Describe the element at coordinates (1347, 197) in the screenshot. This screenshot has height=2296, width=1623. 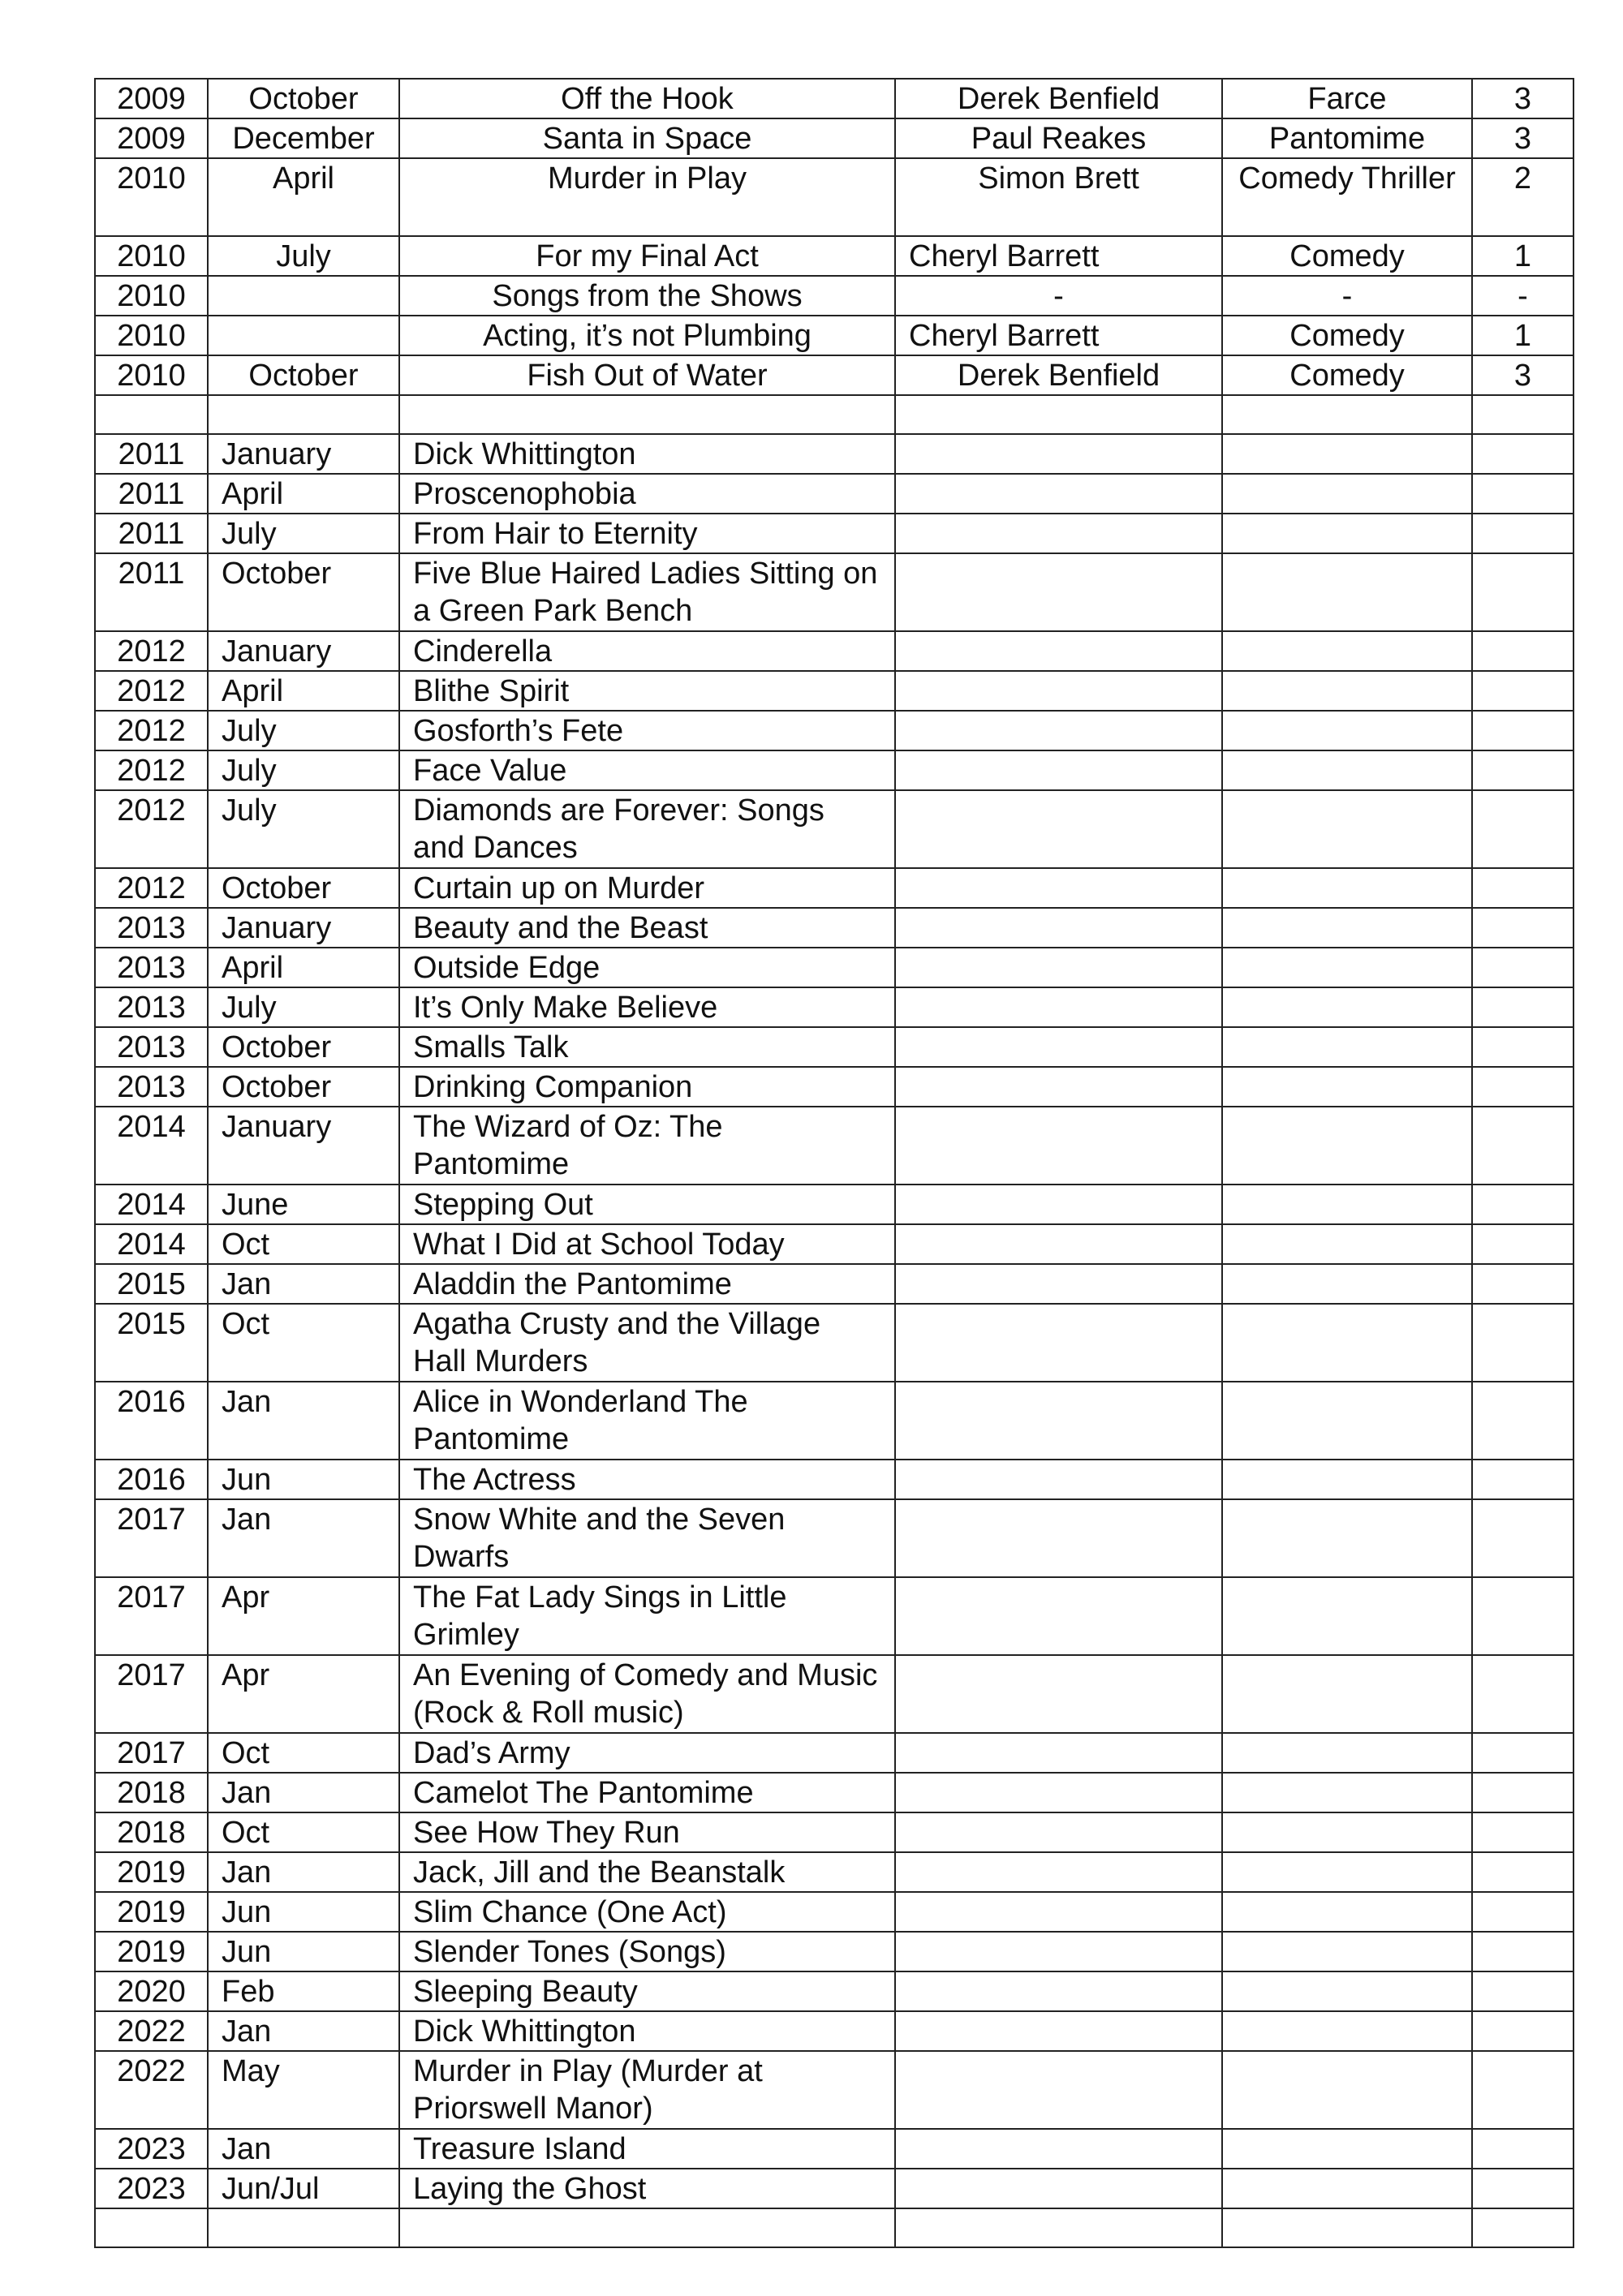
I see `genre-cell: Comedy Thriller` at that location.